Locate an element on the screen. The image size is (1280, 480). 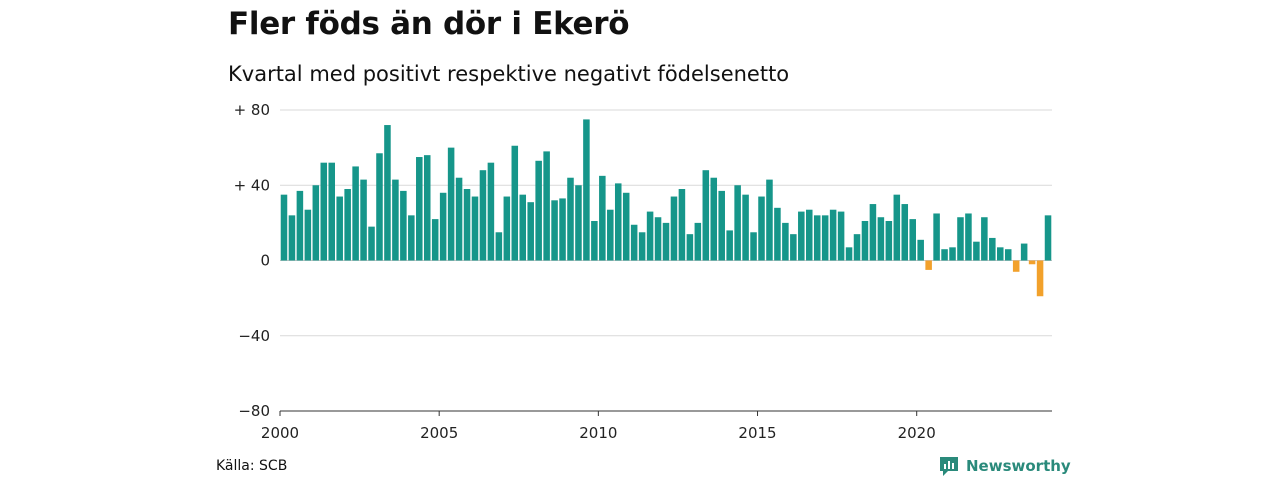
x-tick-label: 2010 is located at coordinates (598, 433).